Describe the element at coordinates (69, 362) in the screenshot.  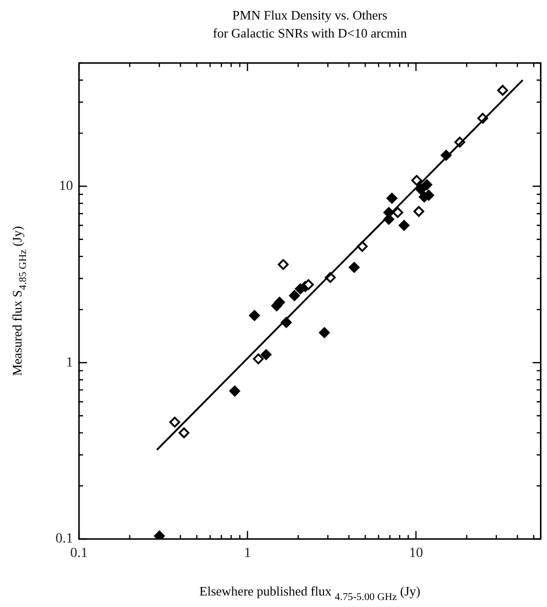
I see `y-tick-label: 1` at that location.